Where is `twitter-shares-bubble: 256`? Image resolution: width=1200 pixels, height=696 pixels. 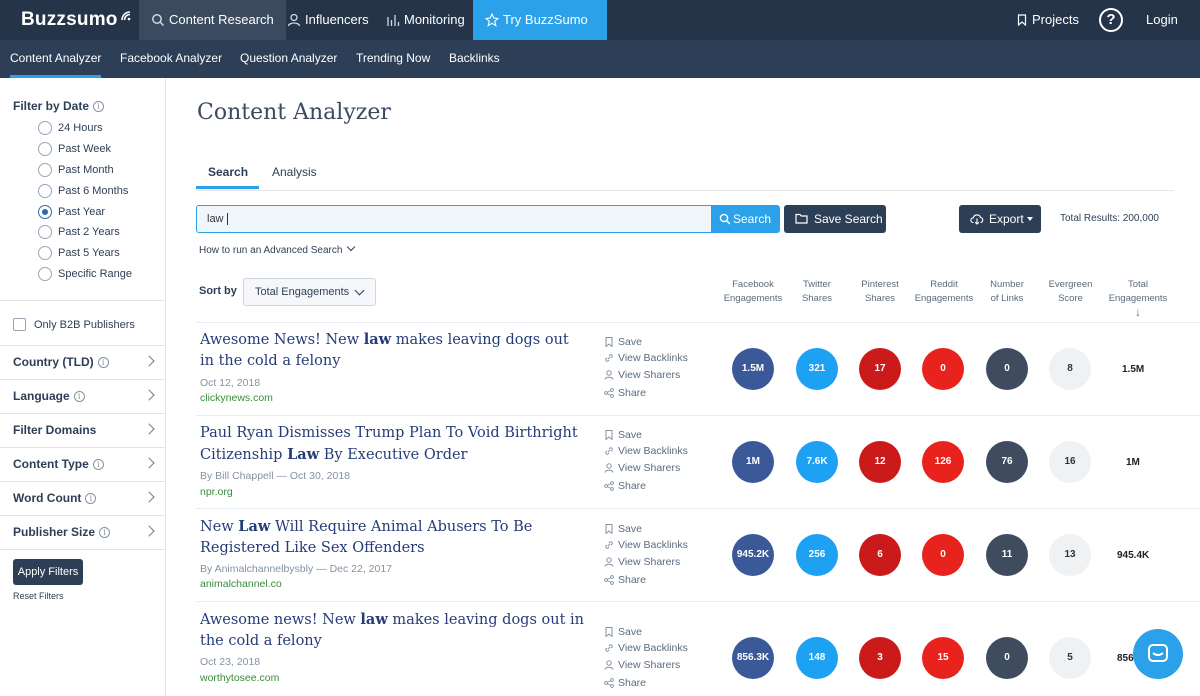
twitter-shares-bubble: 256 is located at coordinates (817, 555).